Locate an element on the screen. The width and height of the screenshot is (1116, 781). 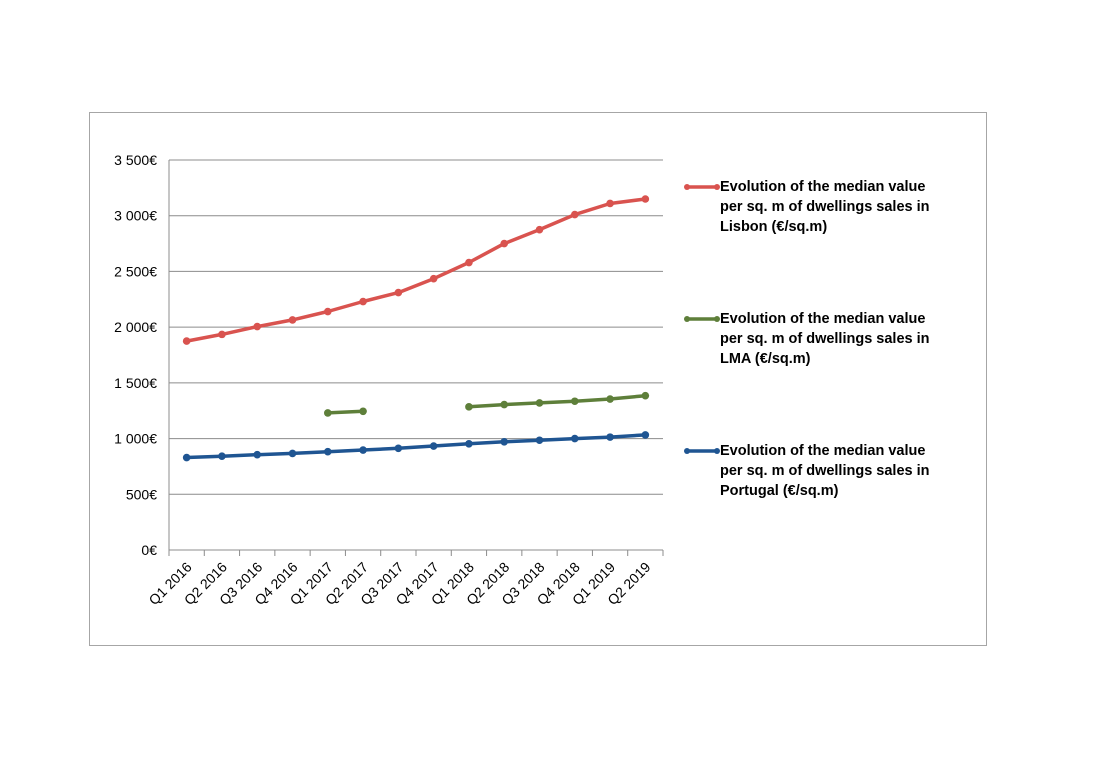
y-tick-label: 500€ is located at coordinates (141, 494).